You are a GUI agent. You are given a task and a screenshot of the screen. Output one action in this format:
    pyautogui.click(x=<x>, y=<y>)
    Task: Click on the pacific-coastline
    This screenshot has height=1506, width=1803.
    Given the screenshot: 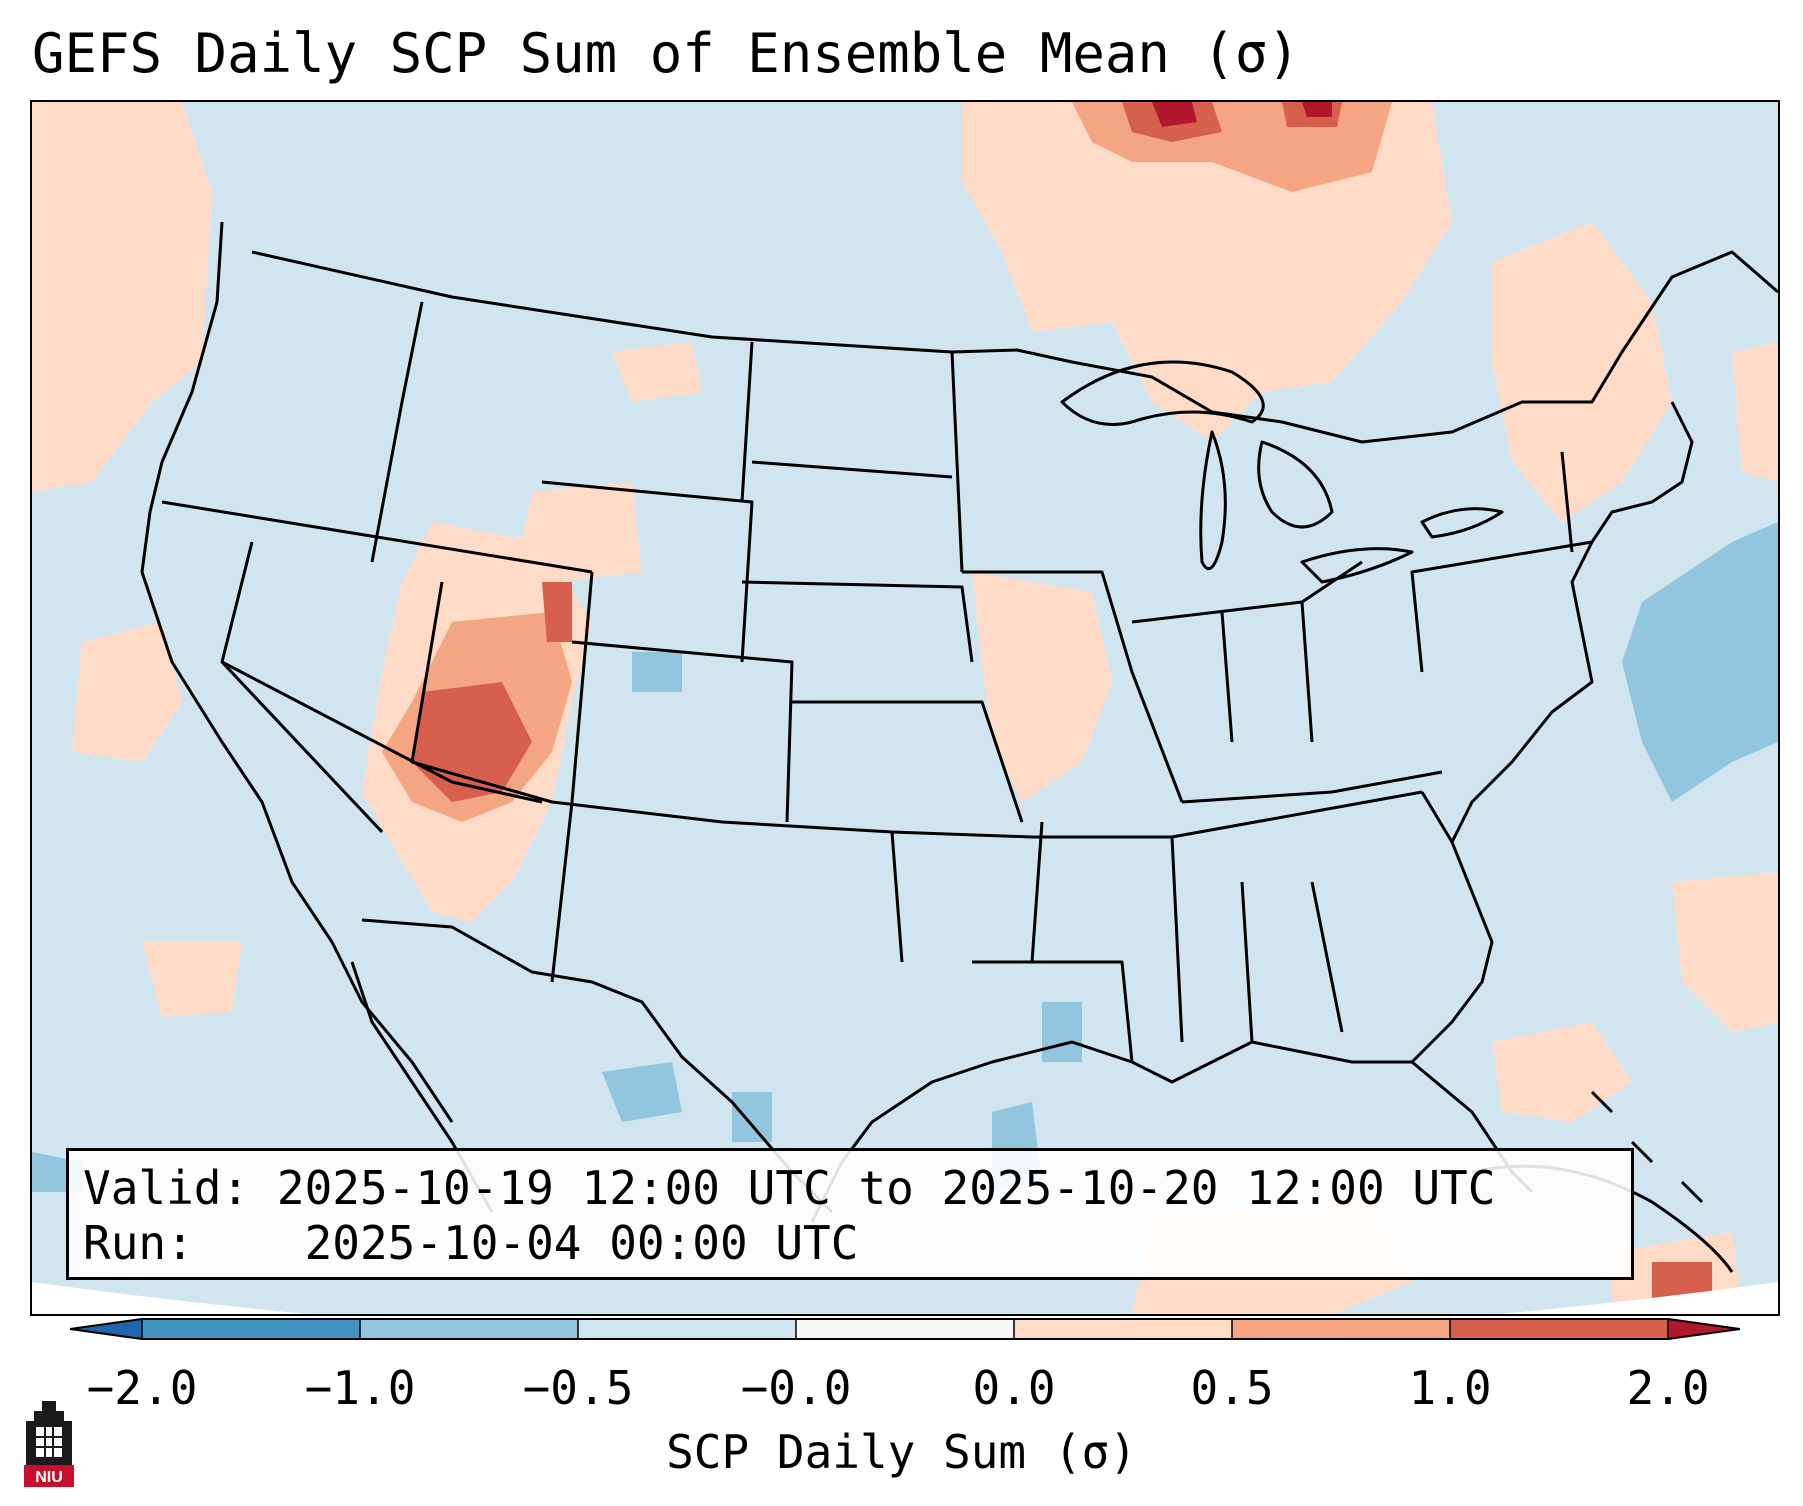 What is the action you would take?
    pyautogui.click(x=297, y=672)
    